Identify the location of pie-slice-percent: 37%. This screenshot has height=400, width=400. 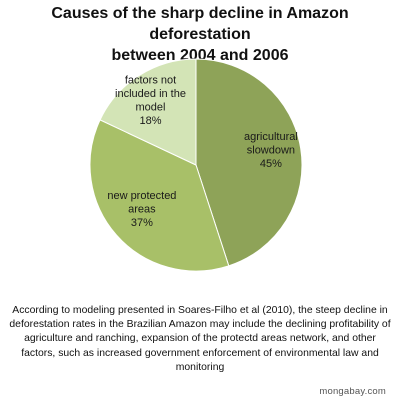
(142, 223).